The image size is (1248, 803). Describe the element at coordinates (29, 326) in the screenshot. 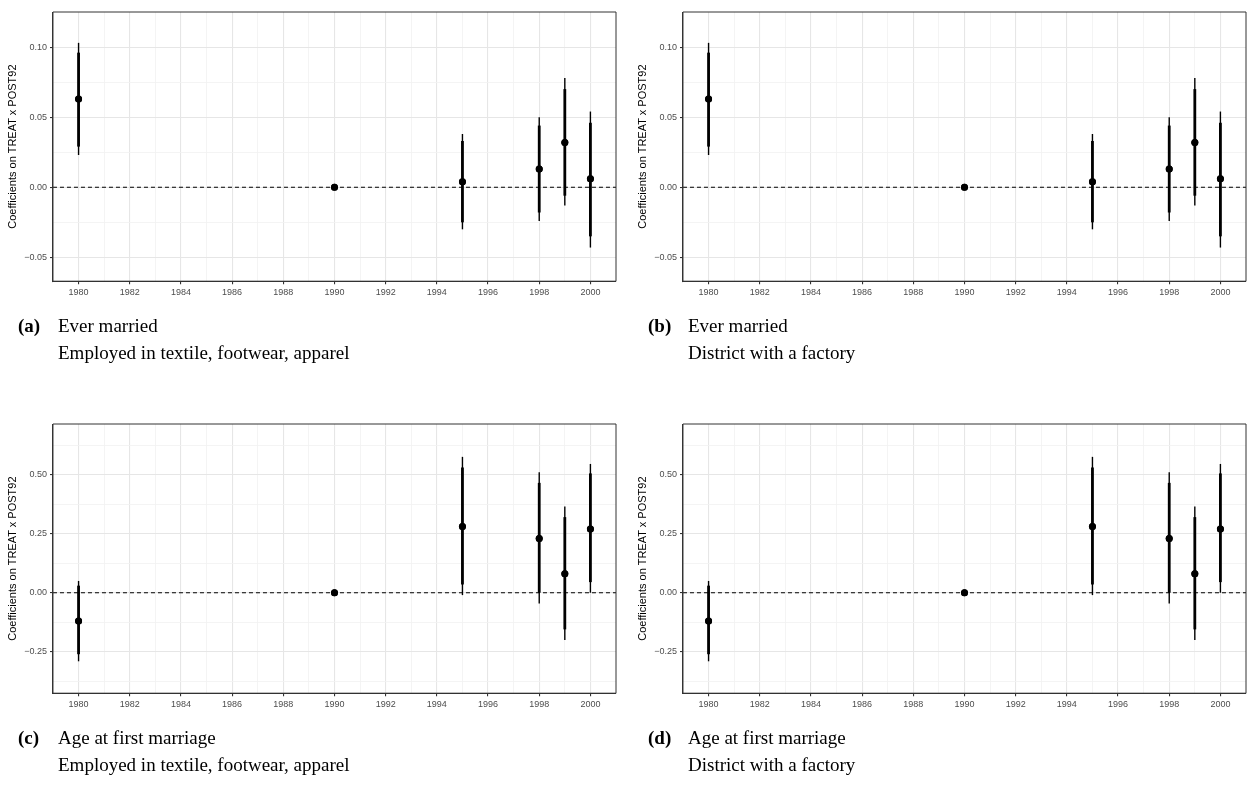

I see `text: (a)` at that location.